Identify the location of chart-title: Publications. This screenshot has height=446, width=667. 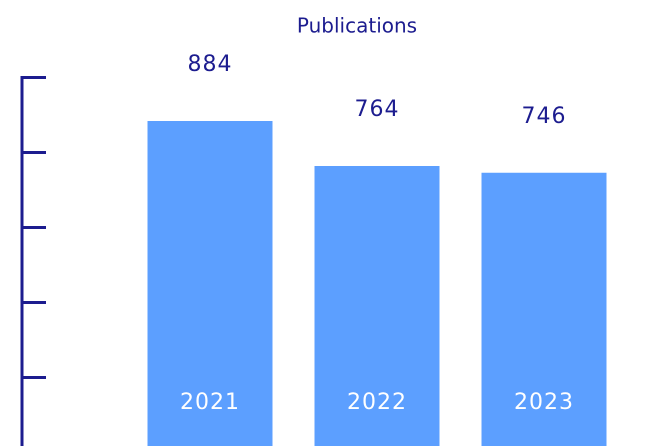
(357, 26).